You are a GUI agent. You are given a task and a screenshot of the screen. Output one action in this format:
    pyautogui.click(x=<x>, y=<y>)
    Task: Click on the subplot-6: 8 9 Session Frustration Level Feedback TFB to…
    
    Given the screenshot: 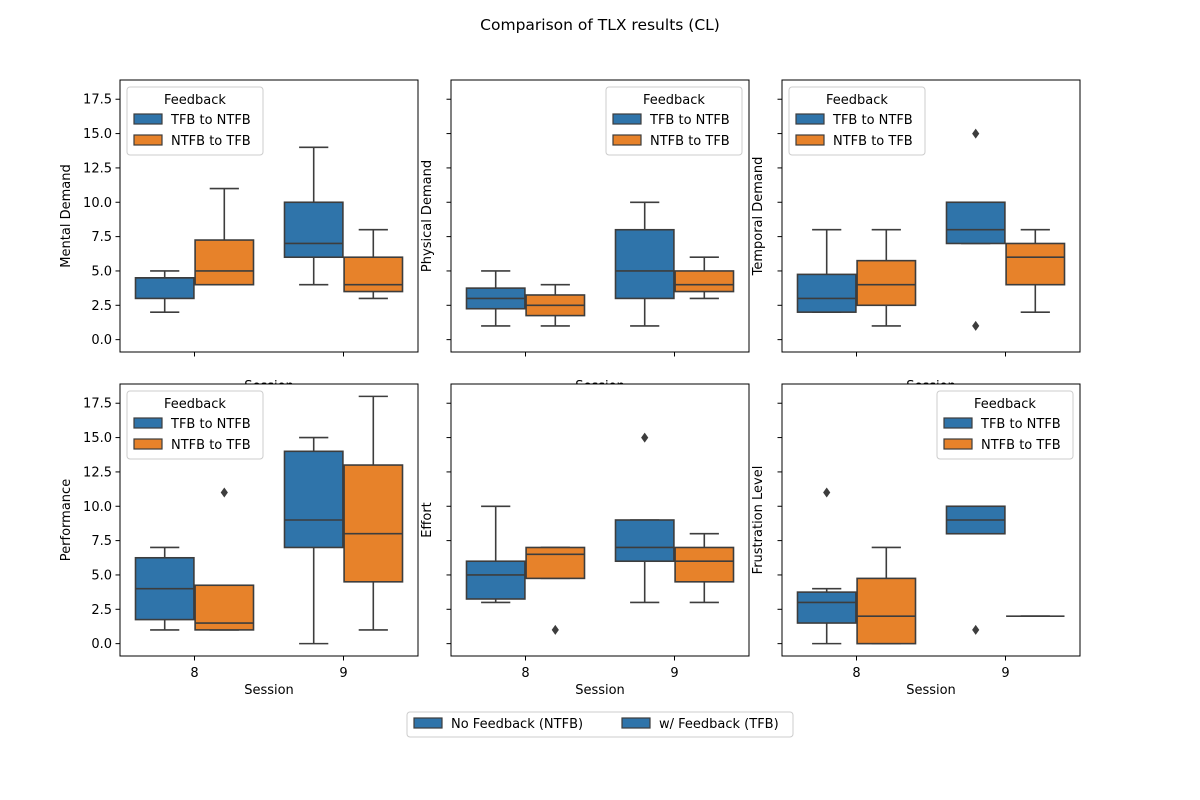 What is the action you would take?
    pyautogui.click(x=916, y=540)
    